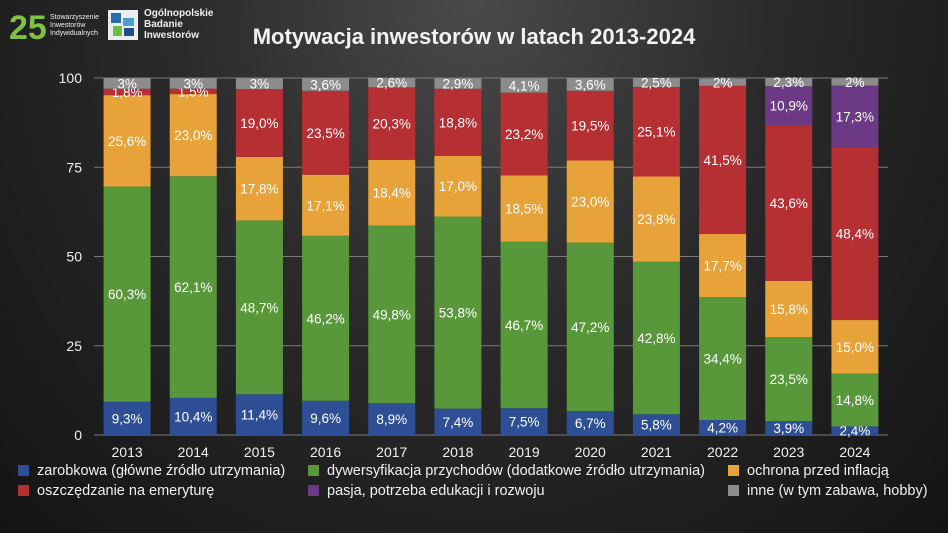 This screenshot has height=533, width=948. Describe the element at coordinates (127, 452) in the screenshot. I see `x-tick-label: 2013` at that location.